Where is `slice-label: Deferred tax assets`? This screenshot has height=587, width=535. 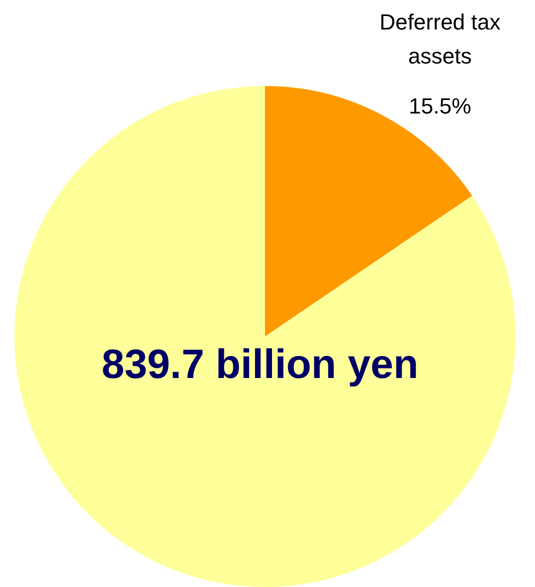
slice-label: Deferred tax assets is located at coordinates (440, 38).